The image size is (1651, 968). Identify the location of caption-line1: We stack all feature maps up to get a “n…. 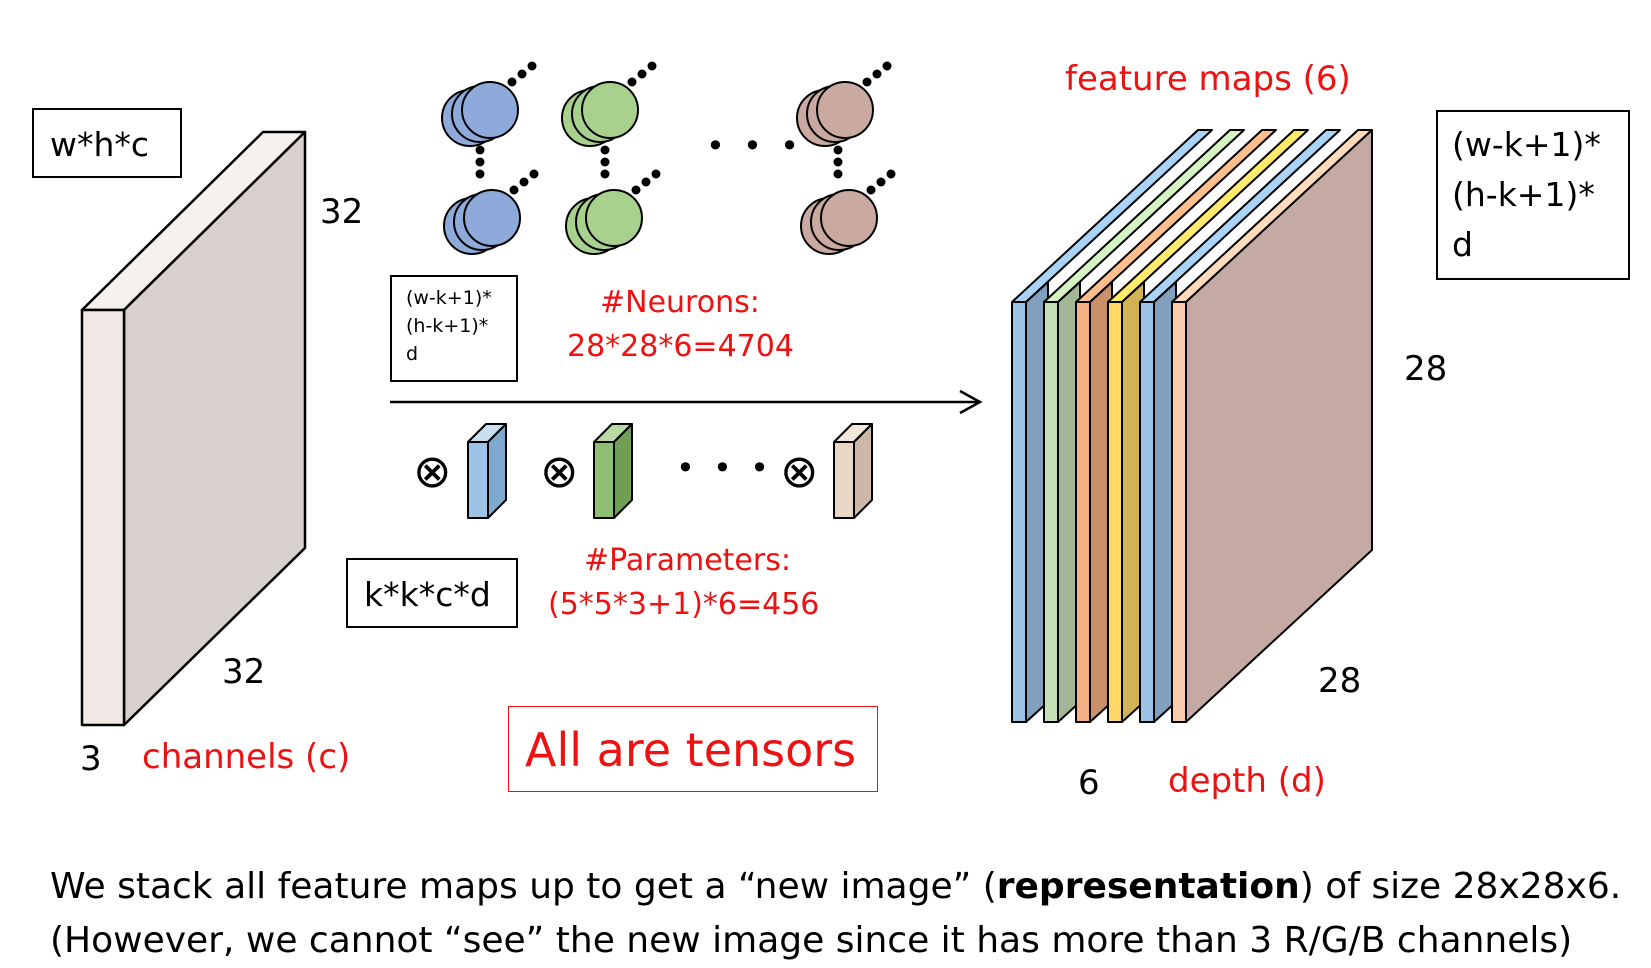
(840, 887).